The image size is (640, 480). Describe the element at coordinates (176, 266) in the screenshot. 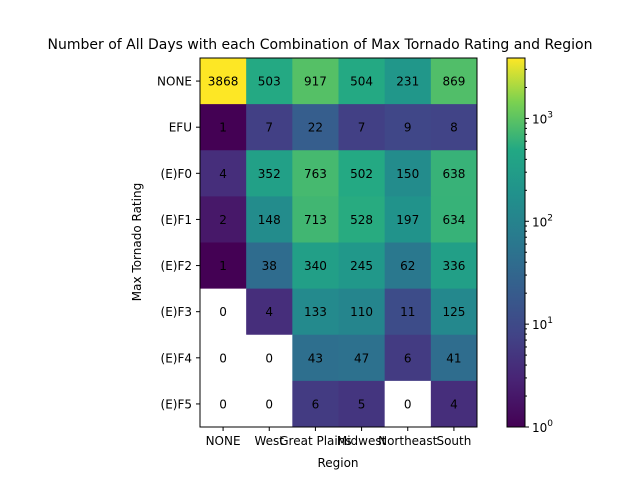

I see `y-tick-label: (E)F2` at that location.